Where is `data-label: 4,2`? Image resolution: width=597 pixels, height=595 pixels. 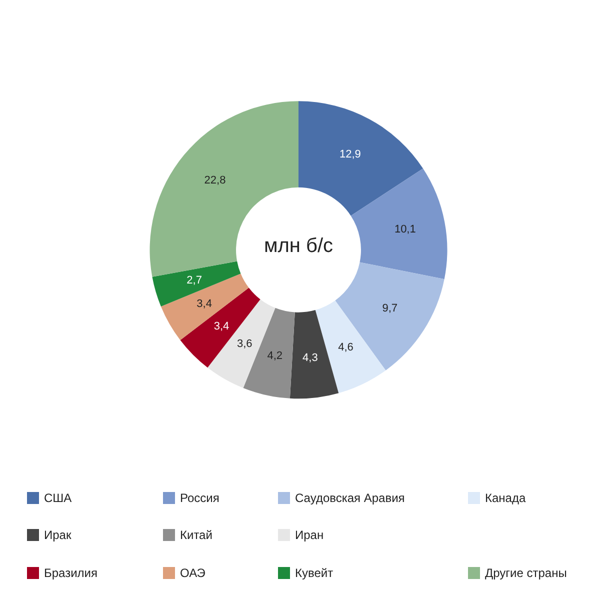 data-label: 4,2 is located at coordinates (275, 356).